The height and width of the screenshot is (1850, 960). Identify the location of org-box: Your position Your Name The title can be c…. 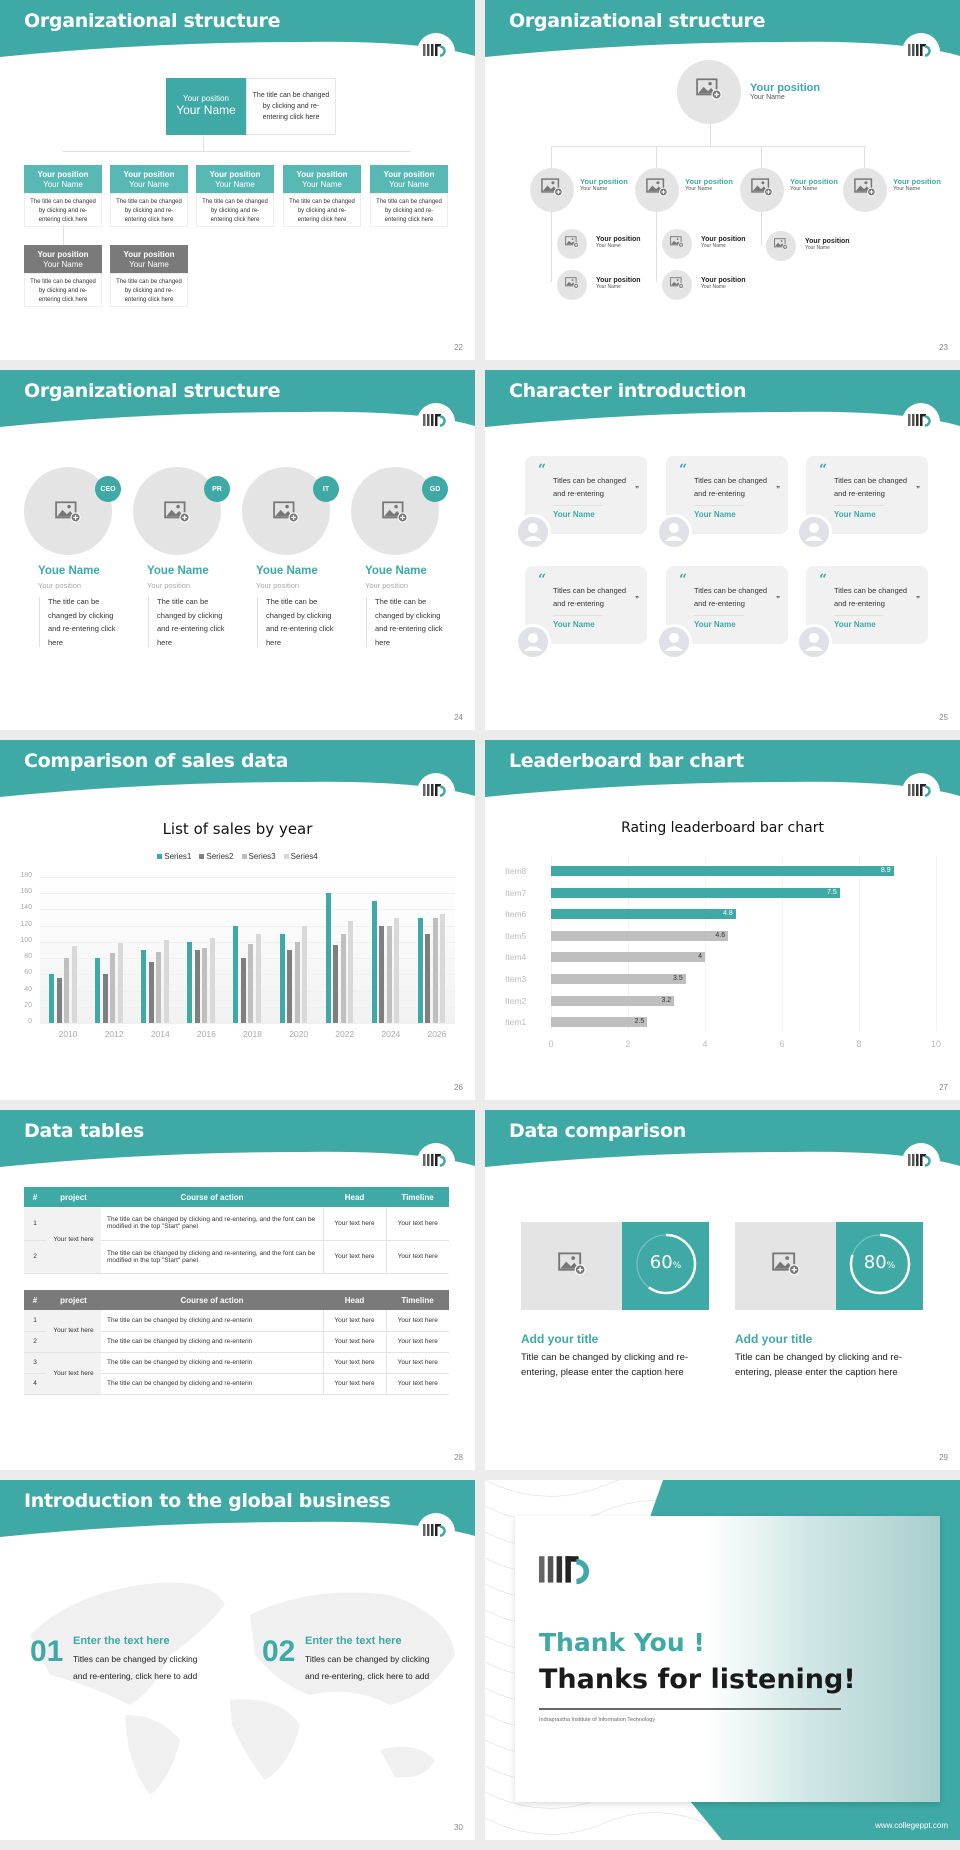
(409, 196).